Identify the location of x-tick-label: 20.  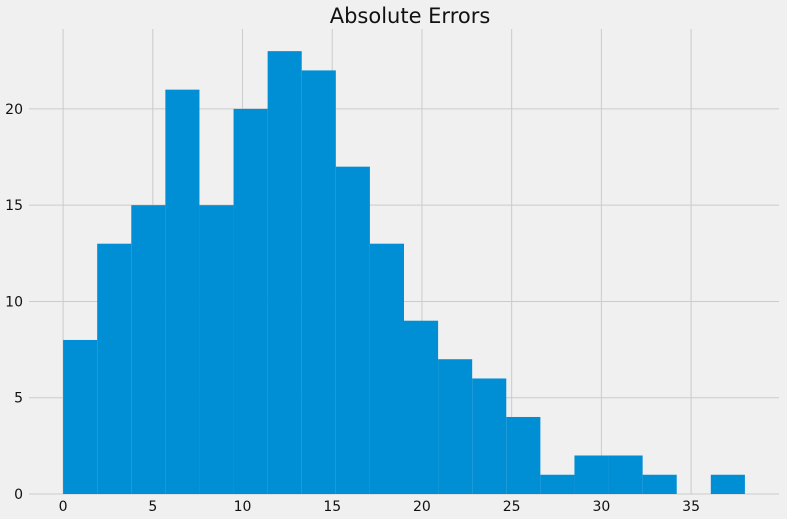
(422, 507).